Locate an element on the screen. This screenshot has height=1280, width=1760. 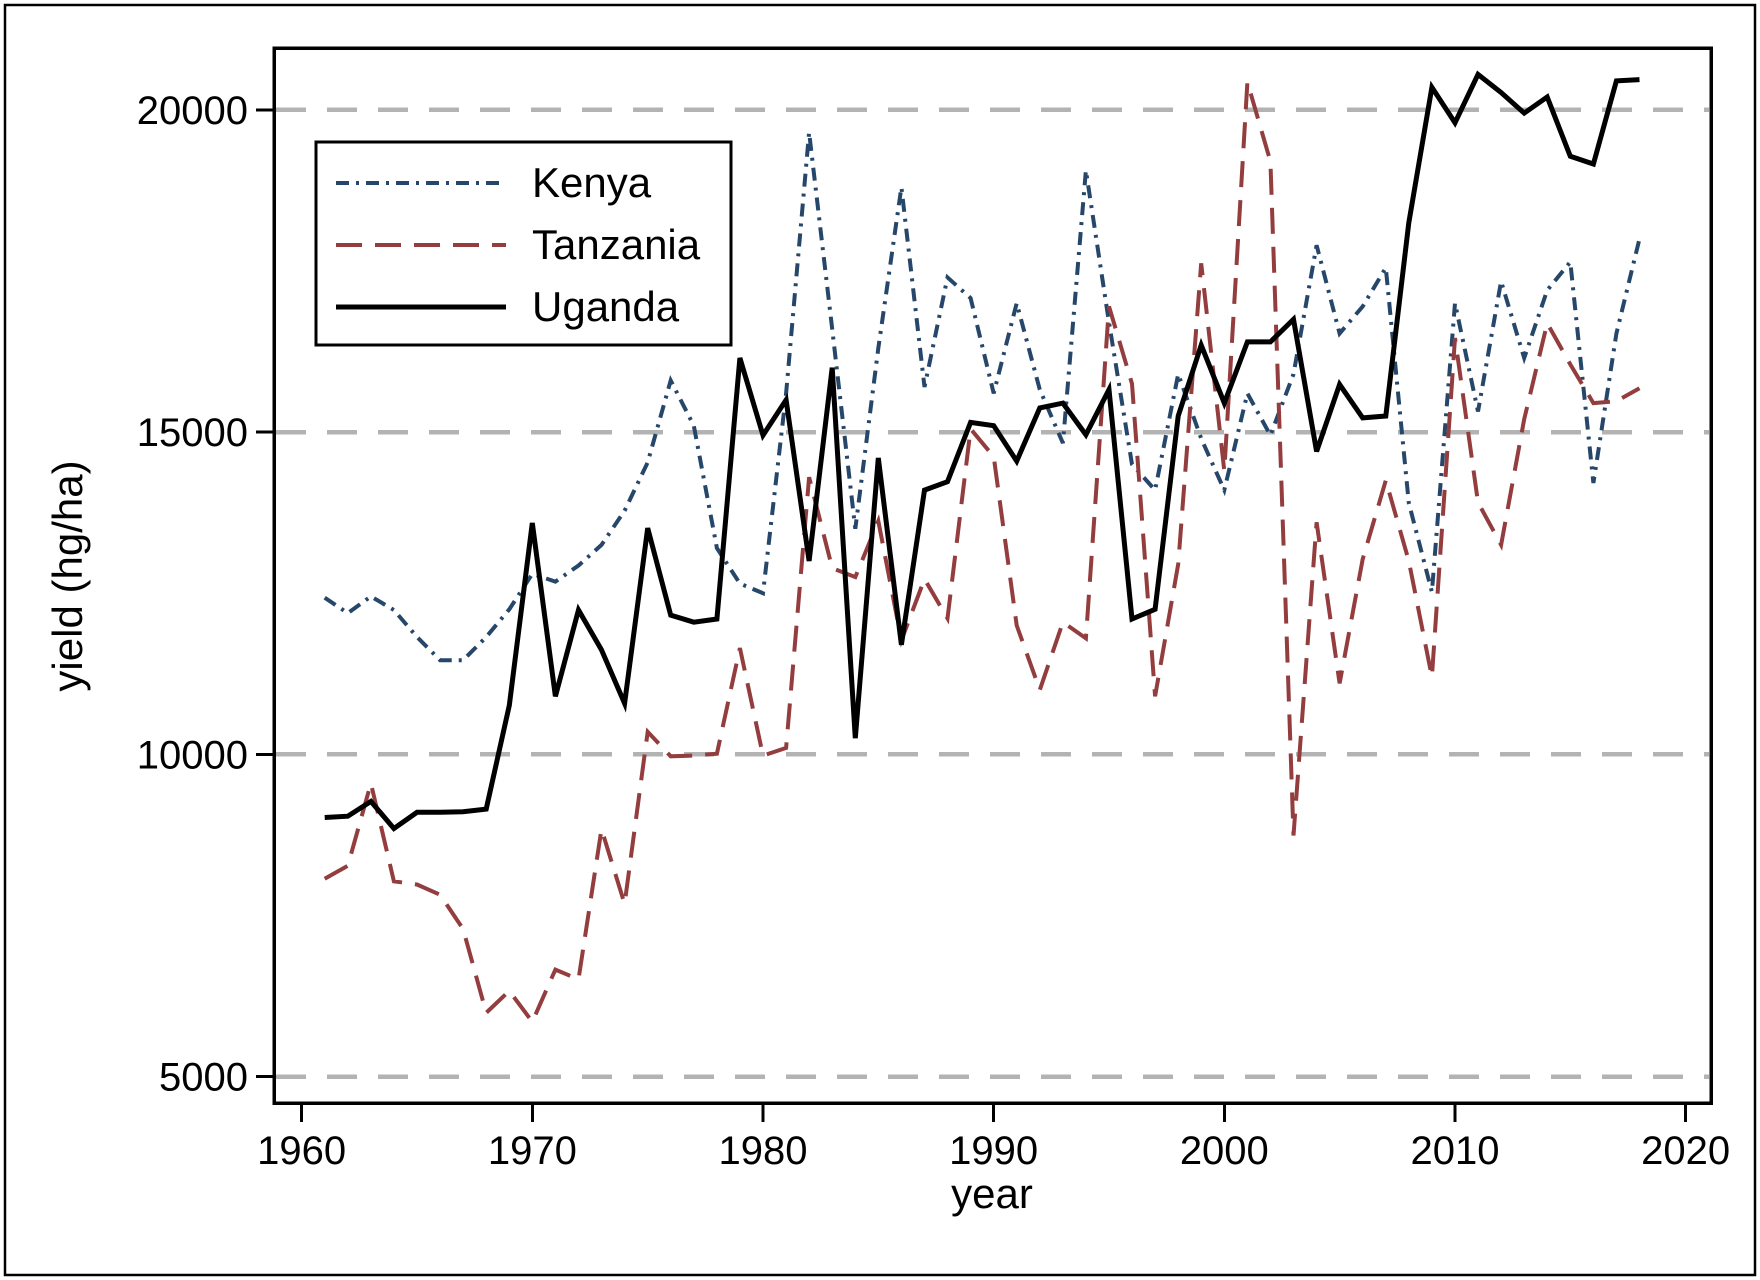
legend: Kenya Tanzania Uganda is located at coordinates (523, 243).